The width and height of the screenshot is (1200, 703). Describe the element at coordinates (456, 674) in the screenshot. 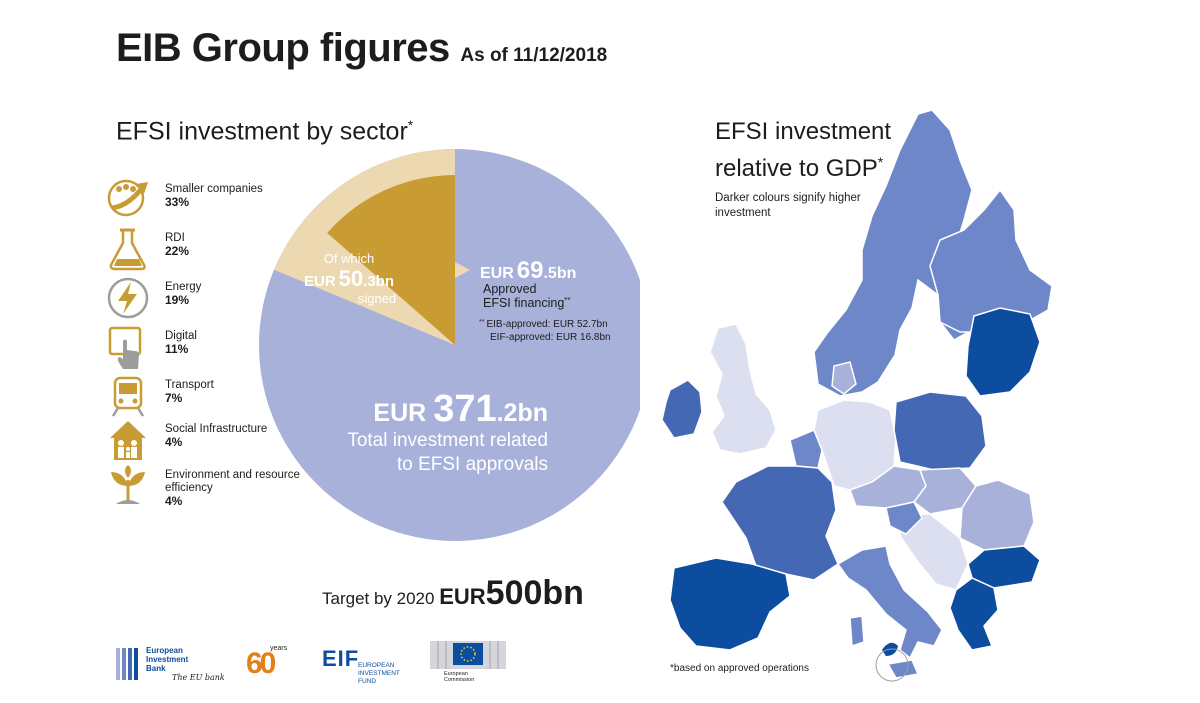

I see `ec-line1: European` at that location.